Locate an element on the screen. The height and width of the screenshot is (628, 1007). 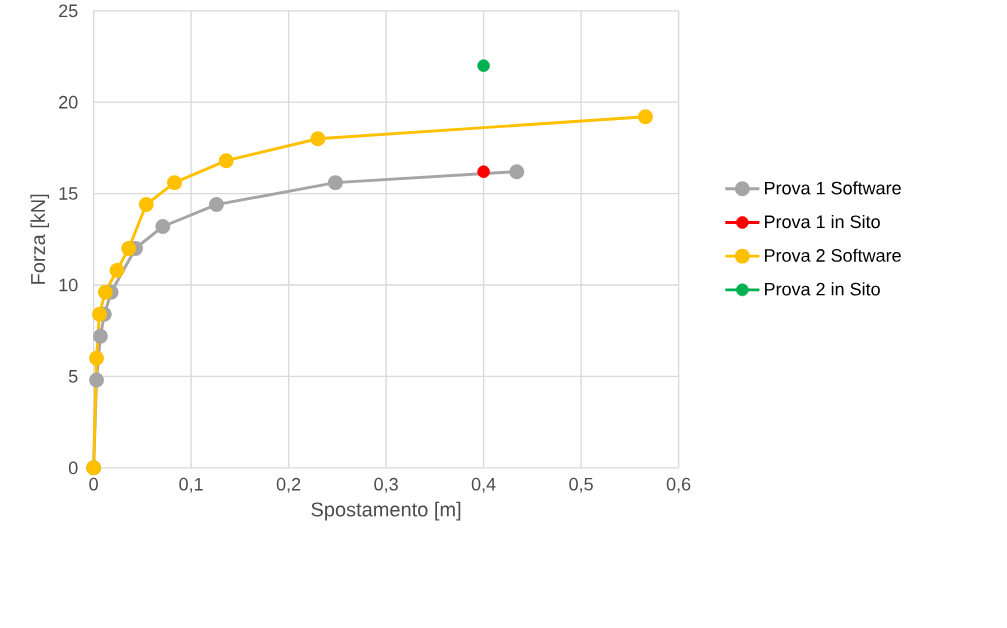
x-axis-title: Spostamento [m] is located at coordinates (386, 511).